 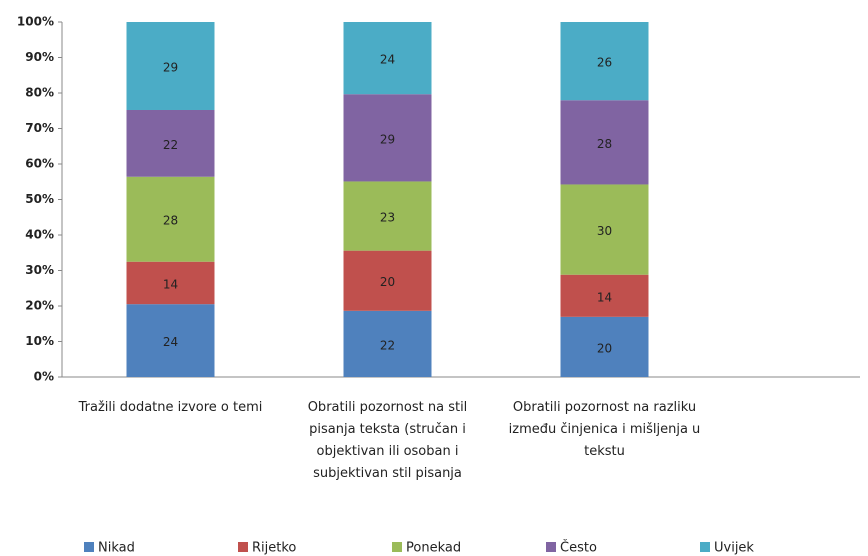 I want to click on legend-label: Nikad, so click(x=116, y=548).